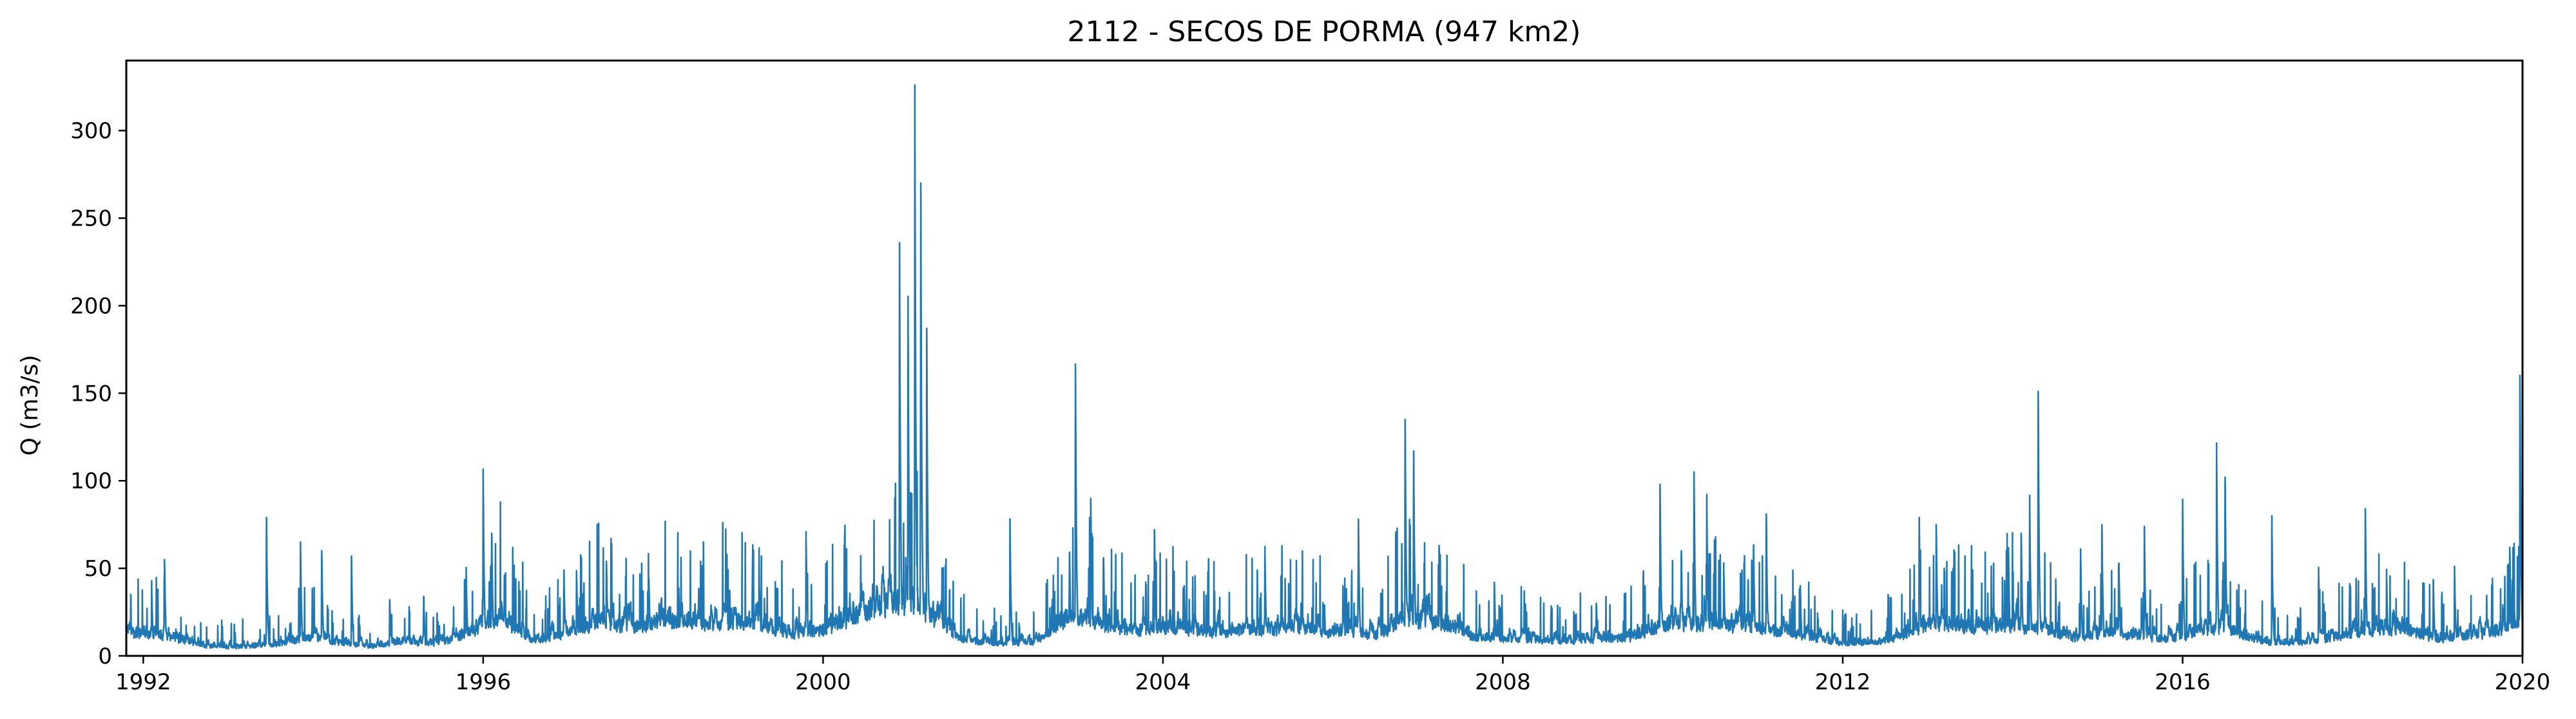 This screenshot has width=2576, height=719. Describe the element at coordinates (1324, 31) in the screenshot. I see `chart-title: 2112 - SECOS DE PORMA (947 km2)` at that location.